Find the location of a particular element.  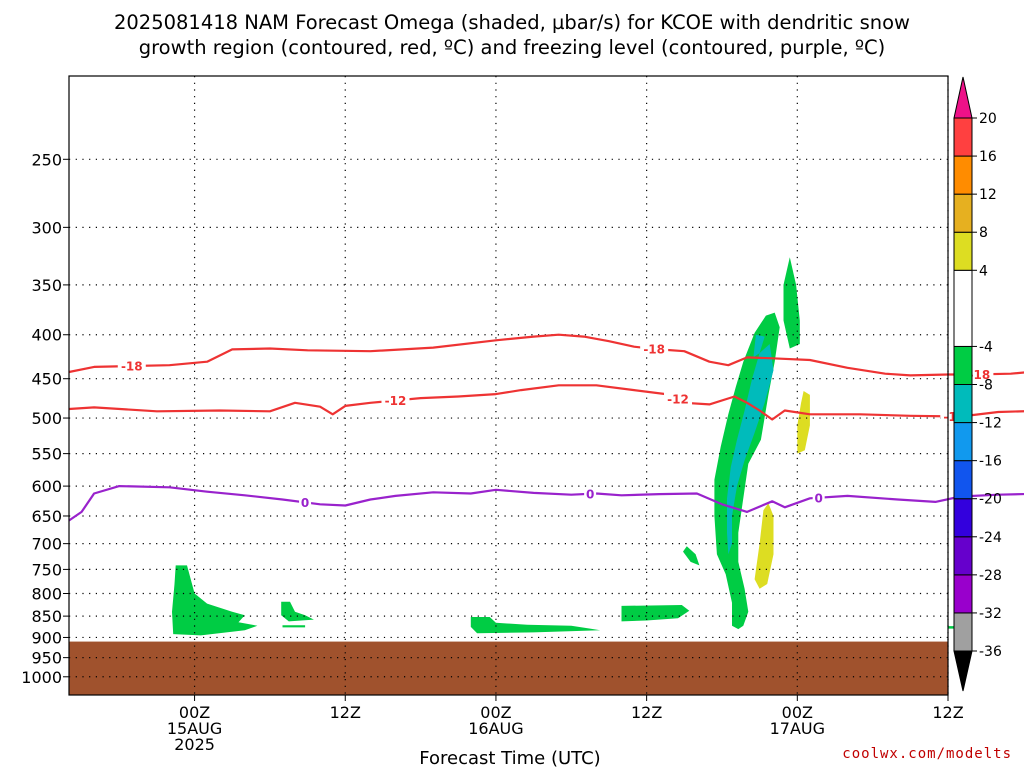

y-tick-label-700: 700 is located at coordinates (46, 544).